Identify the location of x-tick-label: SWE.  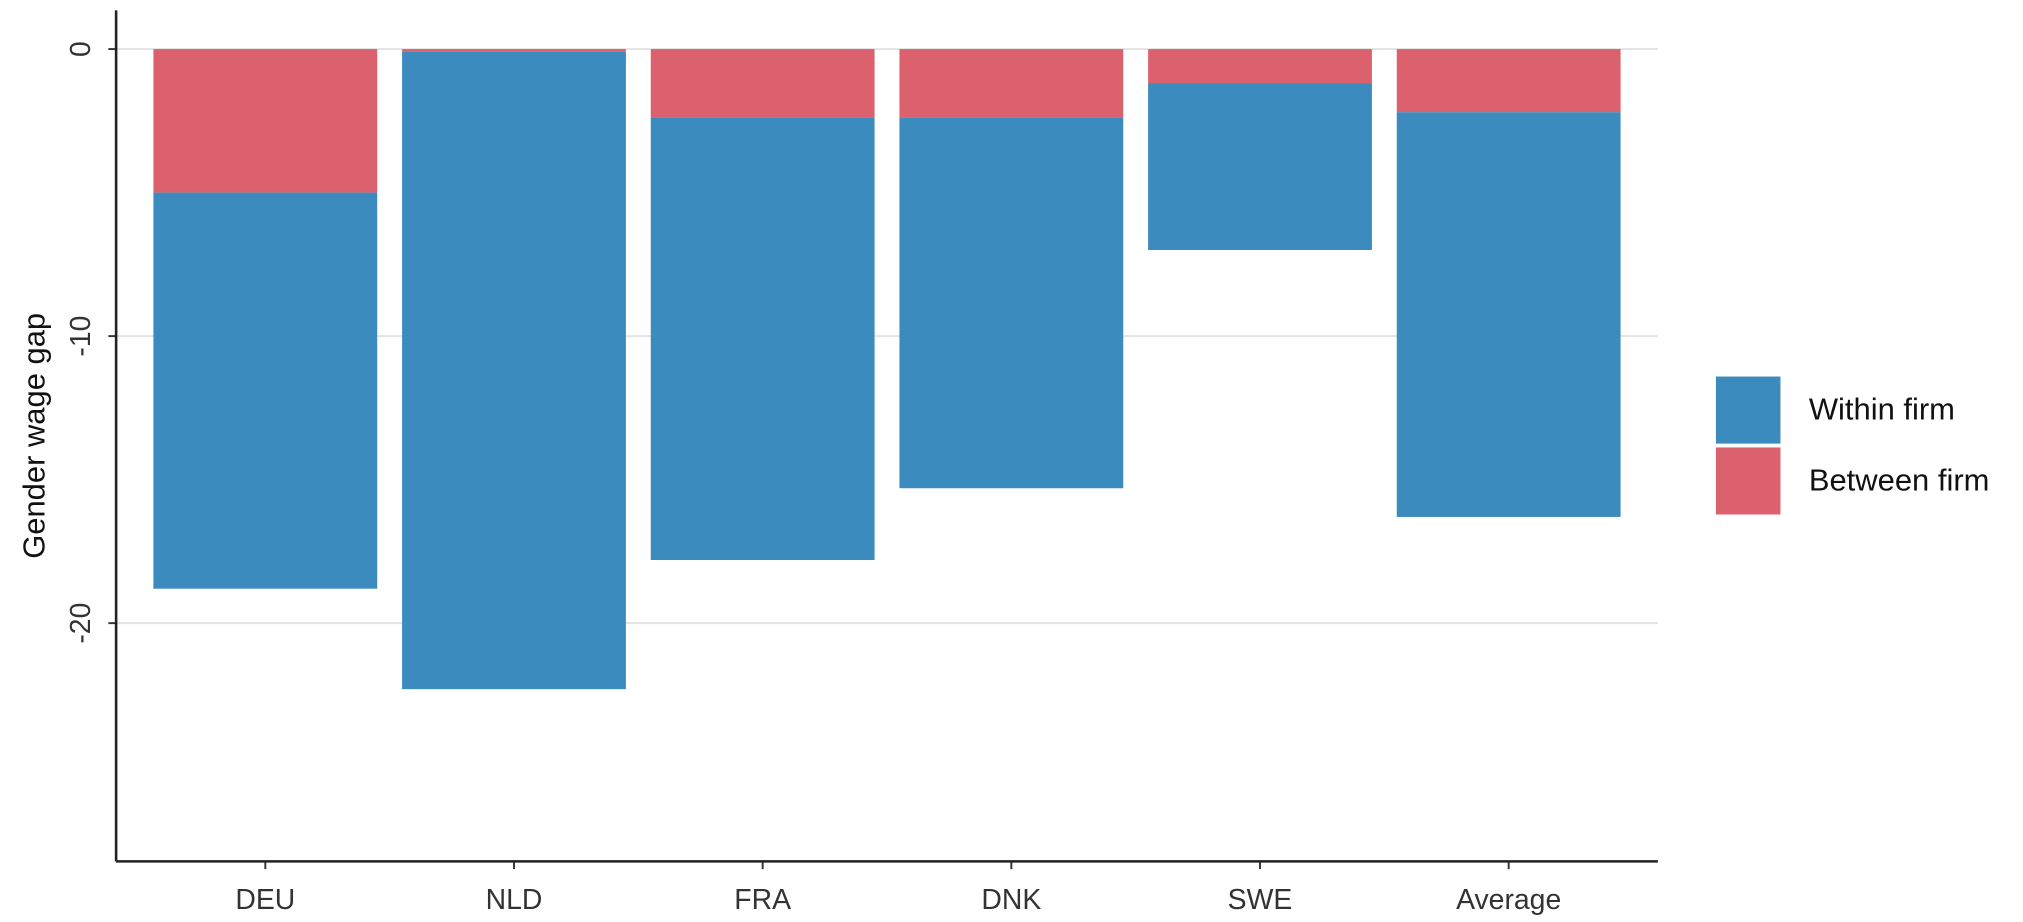
(1260, 900).